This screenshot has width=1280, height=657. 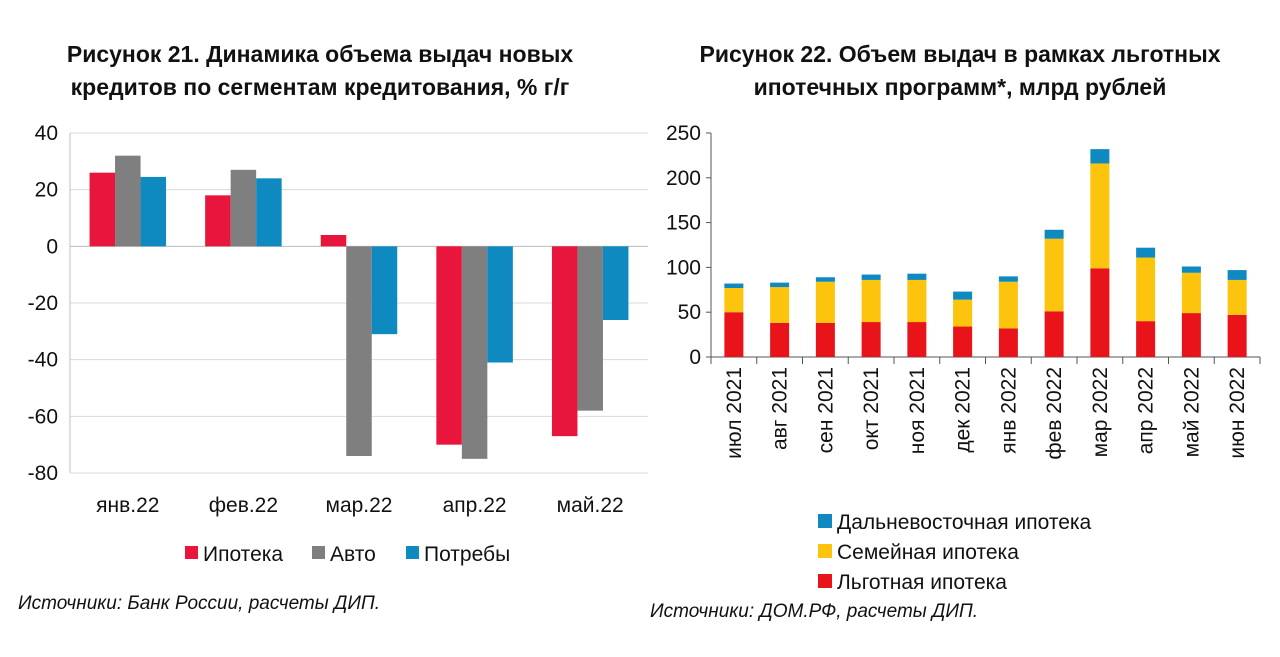 I want to click on x-tick-label: окт 2021, so click(x=871, y=408).